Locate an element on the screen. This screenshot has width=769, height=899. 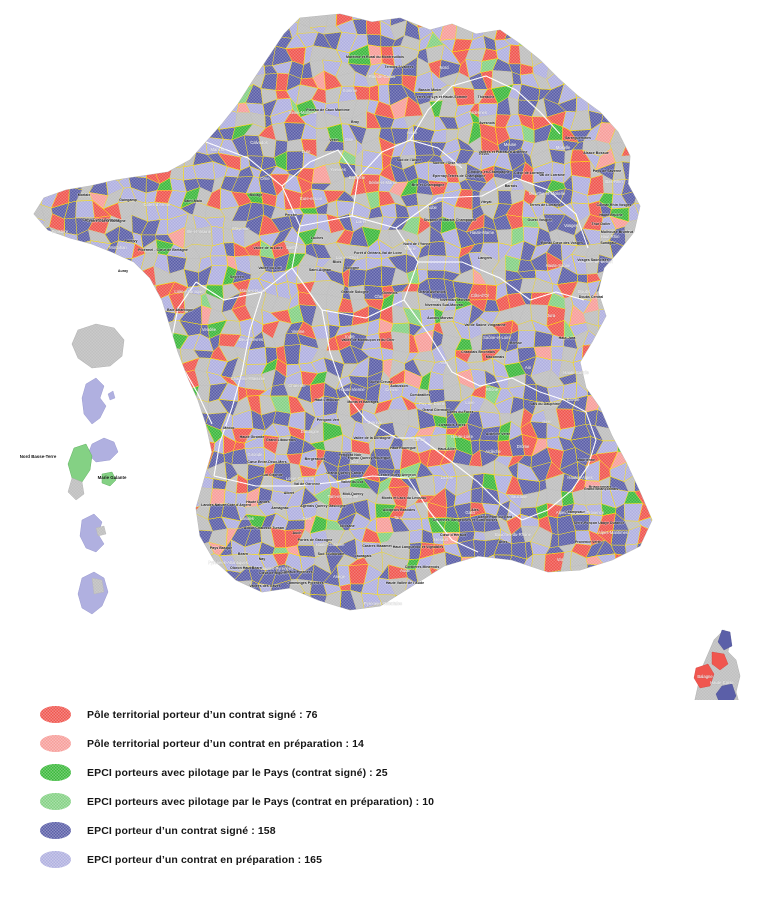
territory-label: Haut Languedoc et Vignobles is located at coordinates (418, 547).